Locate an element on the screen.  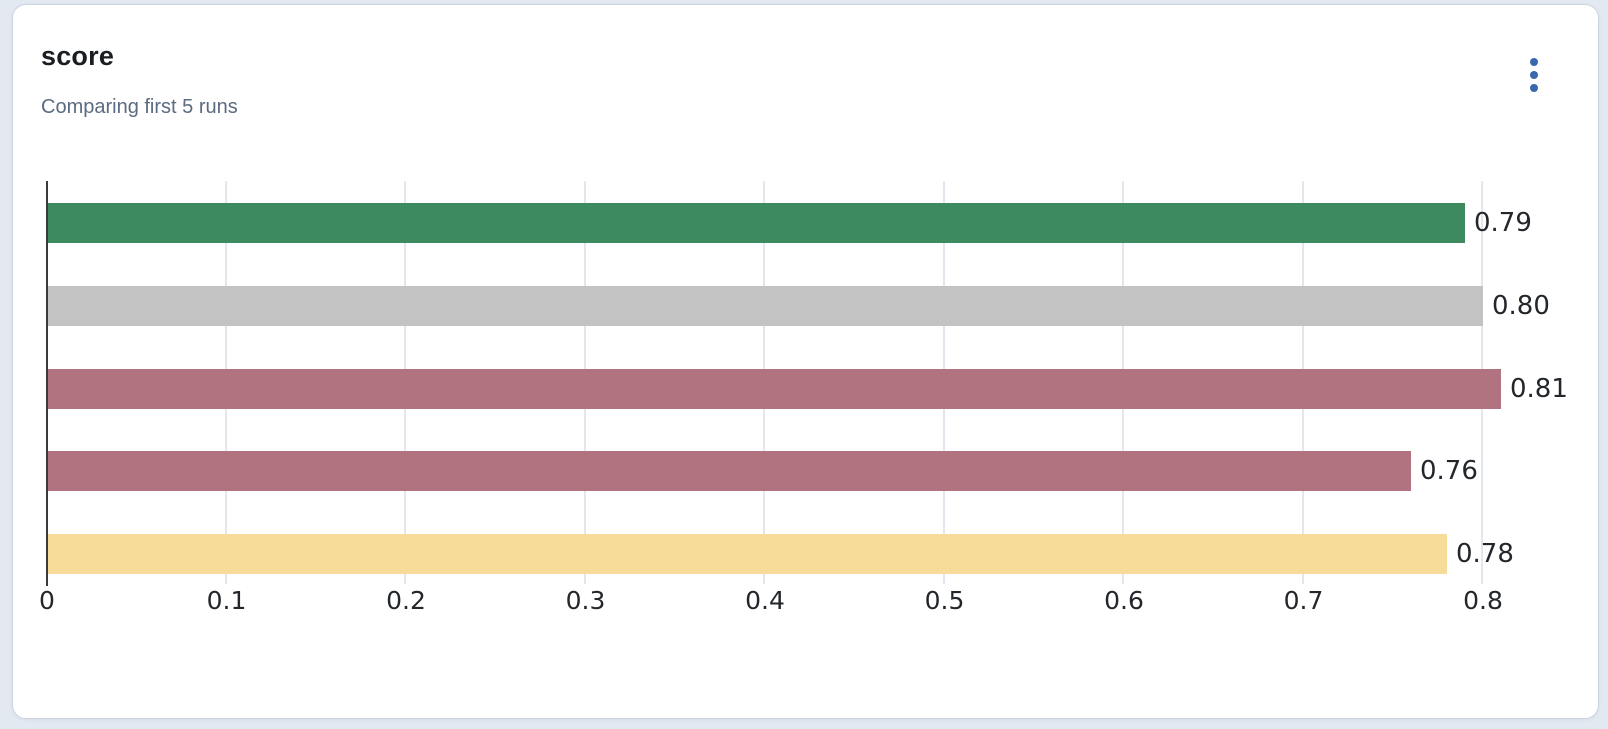
y-axis-line is located at coordinates (47, 383).